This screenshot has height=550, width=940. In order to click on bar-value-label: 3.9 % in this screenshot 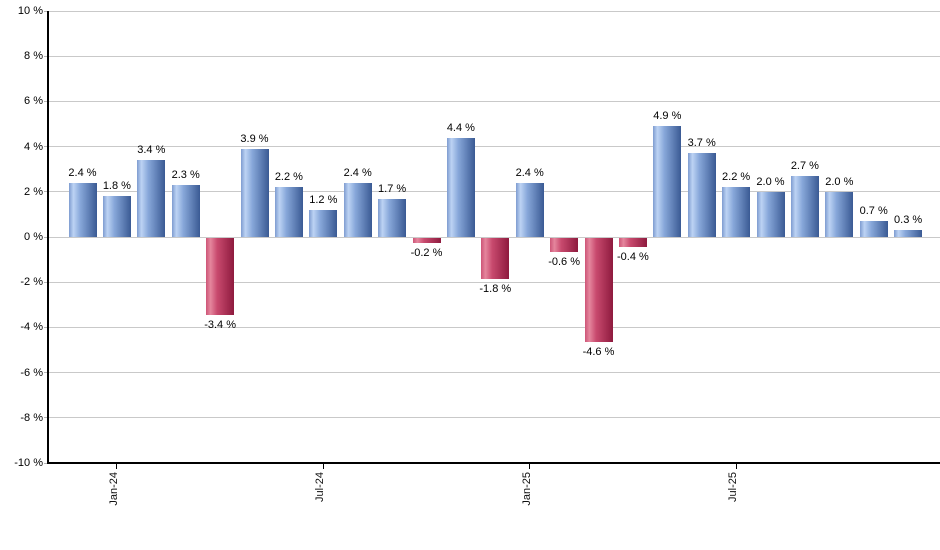, I will do `click(254, 138)`.